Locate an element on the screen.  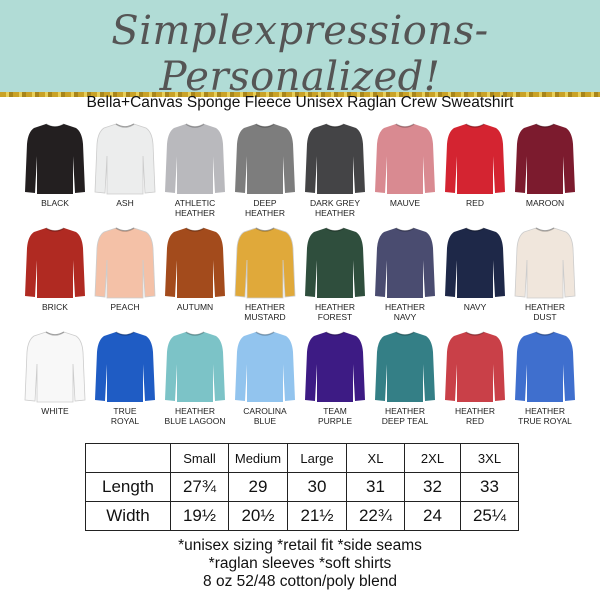
color-swatch: HEATHER MUSTARD is located at coordinates (265, 274).